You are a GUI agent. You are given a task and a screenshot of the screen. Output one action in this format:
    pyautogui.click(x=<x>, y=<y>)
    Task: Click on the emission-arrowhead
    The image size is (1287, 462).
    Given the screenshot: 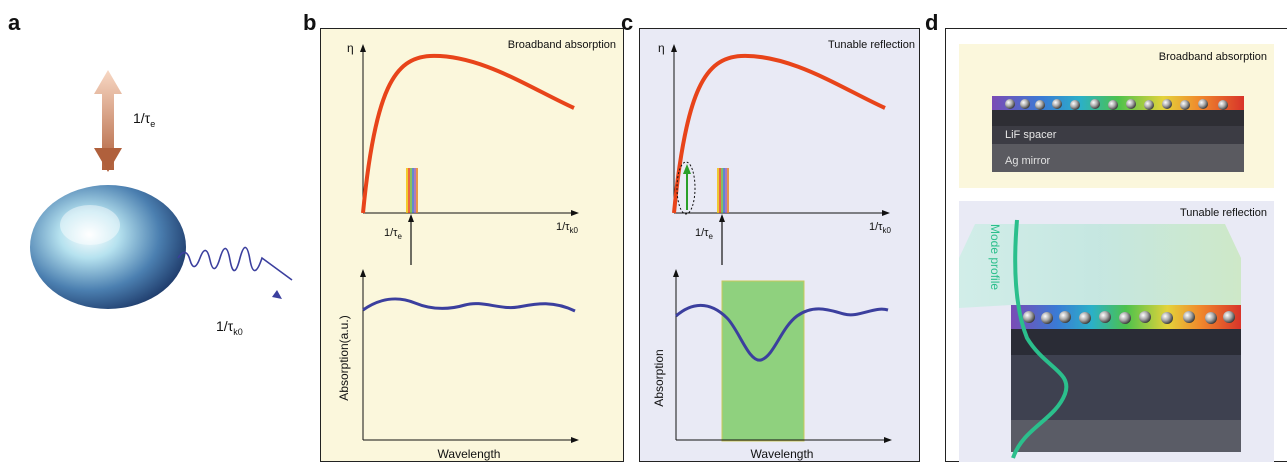 What is the action you would take?
    pyautogui.click(x=277, y=294)
    